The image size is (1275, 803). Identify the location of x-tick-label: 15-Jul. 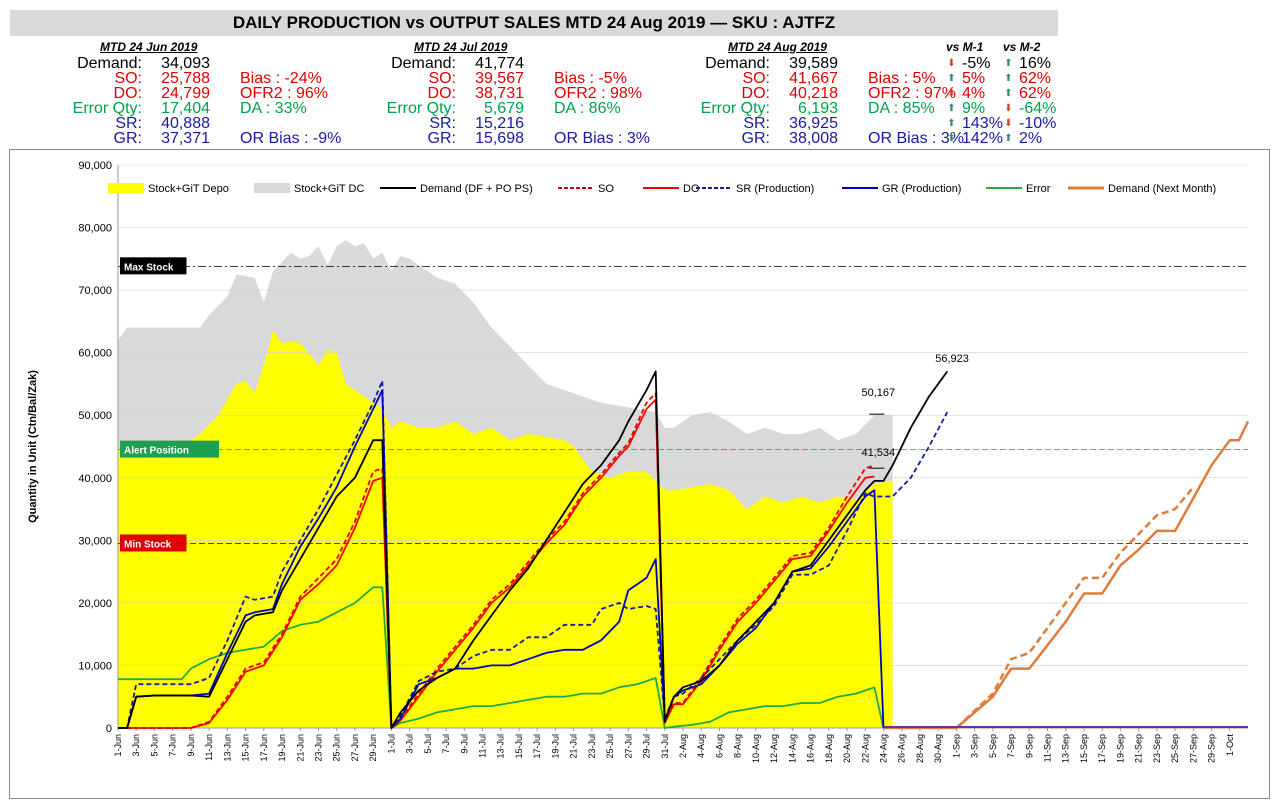
(519, 746).